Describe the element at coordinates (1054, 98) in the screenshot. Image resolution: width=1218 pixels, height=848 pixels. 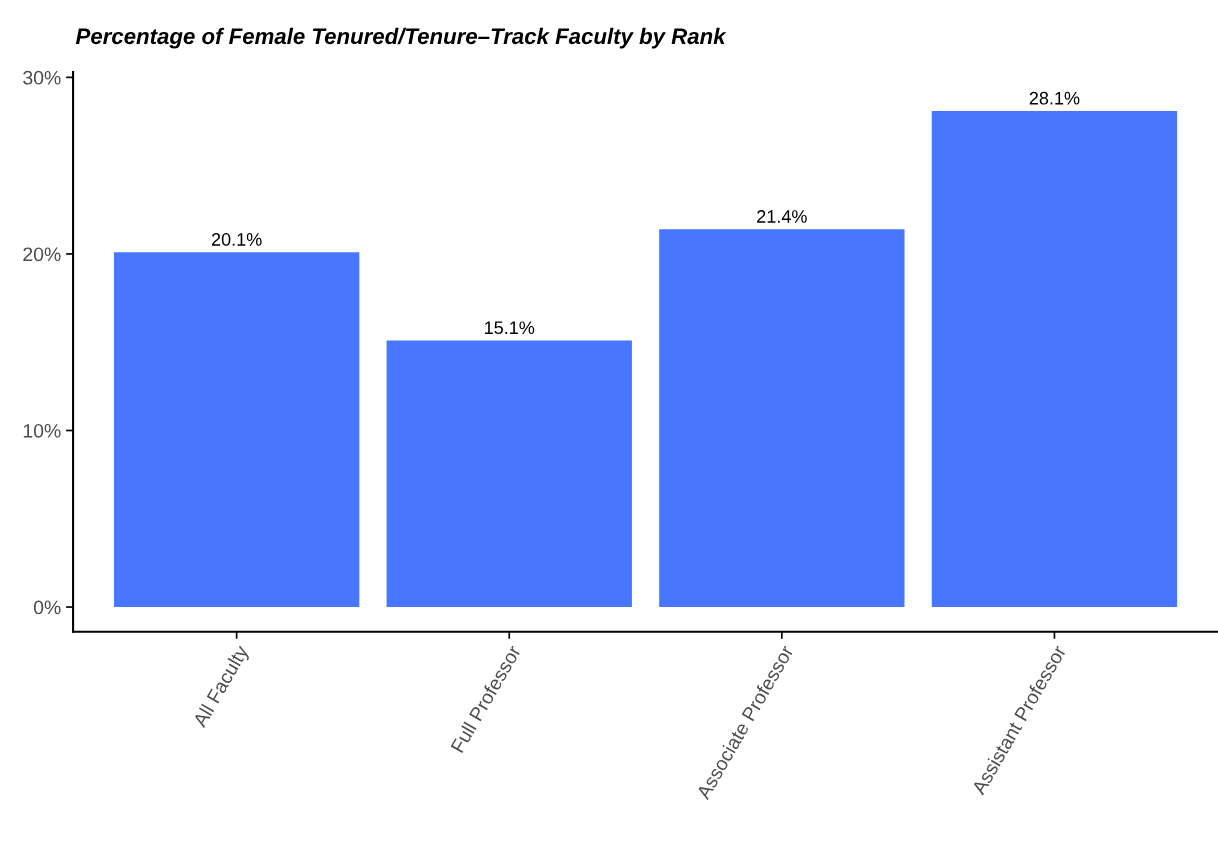
I see `data-label: 28.1%` at that location.